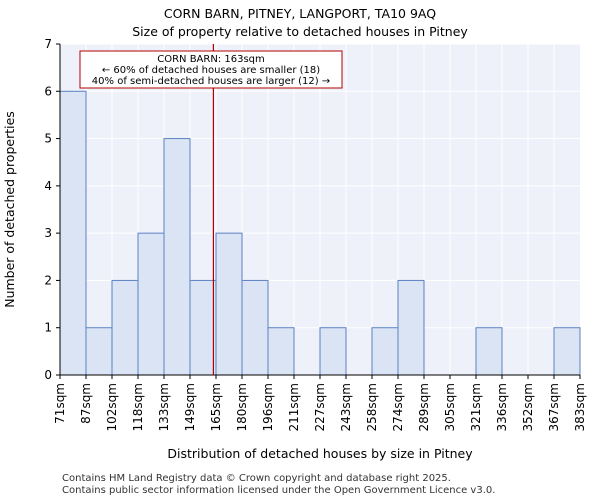  Describe the element at coordinates (48, 233) in the screenshot. I see `y-tick-label: 3` at that location.